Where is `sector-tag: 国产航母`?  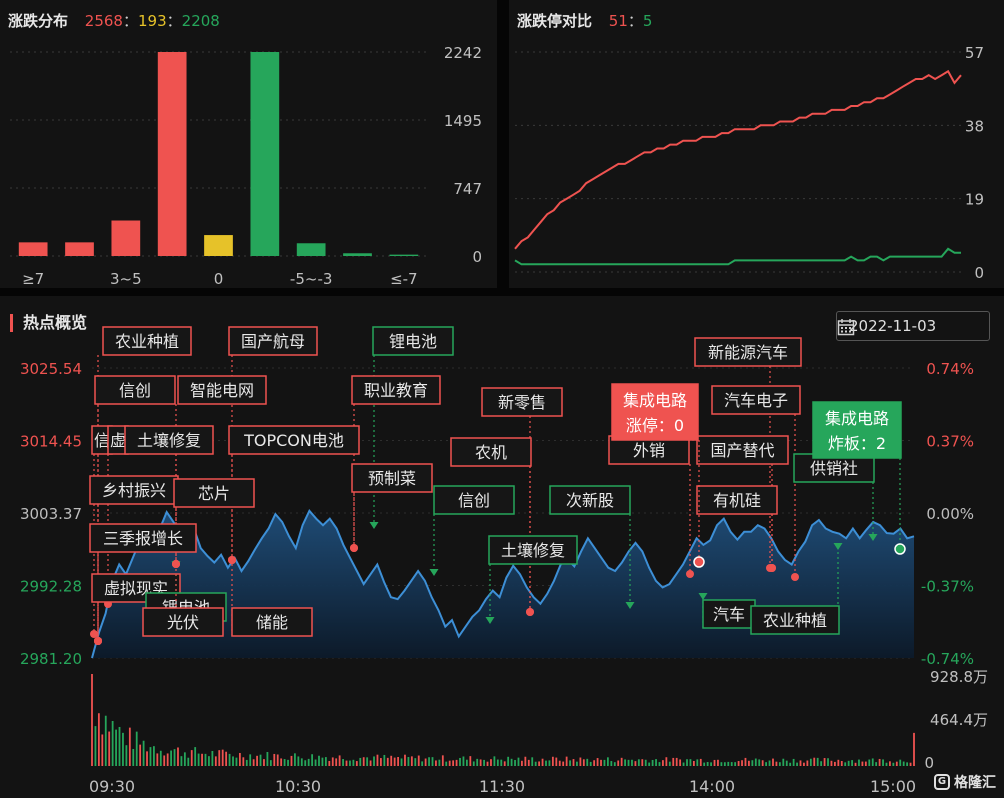
sector-tag: 国产航母 is located at coordinates (273, 341).